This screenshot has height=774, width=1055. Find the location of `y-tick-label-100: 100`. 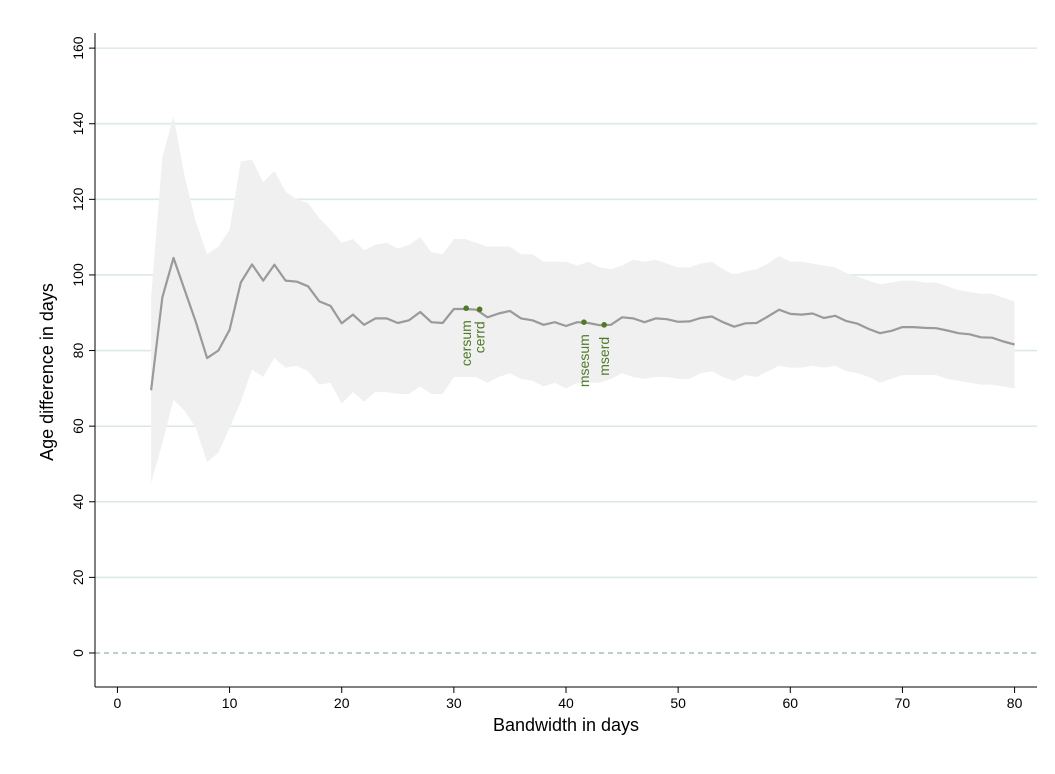

y-tick-label-100: 100 is located at coordinates (78, 275).